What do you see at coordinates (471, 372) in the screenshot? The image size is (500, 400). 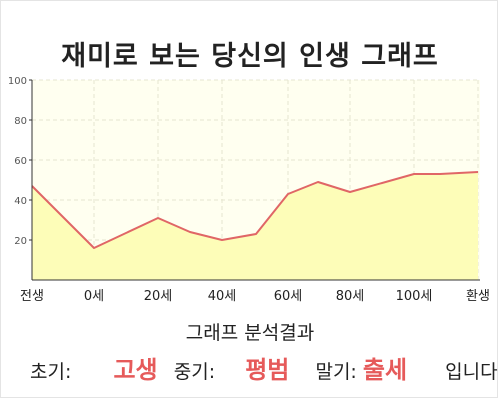 I see `result-suffix: 입니다` at bounding box center [471, 372].